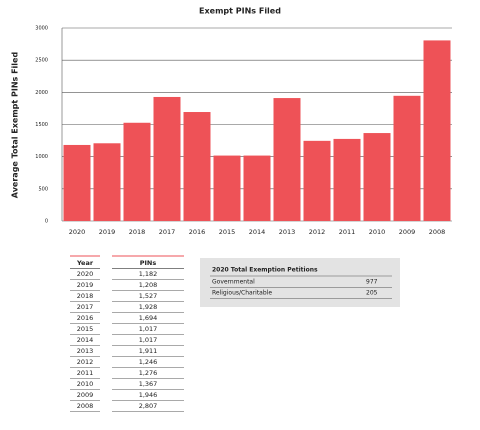 The height and width of the screenshot is (430, 480). Describe the element at coordinates (85, 274) in the screenshot. I see `table-cell: 2020` at that location.